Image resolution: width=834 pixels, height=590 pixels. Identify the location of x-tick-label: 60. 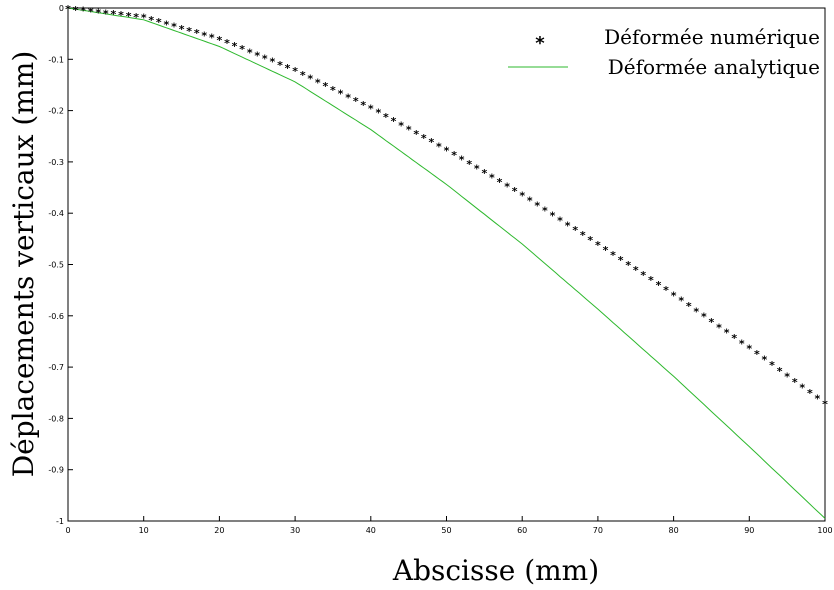
(522, 530).